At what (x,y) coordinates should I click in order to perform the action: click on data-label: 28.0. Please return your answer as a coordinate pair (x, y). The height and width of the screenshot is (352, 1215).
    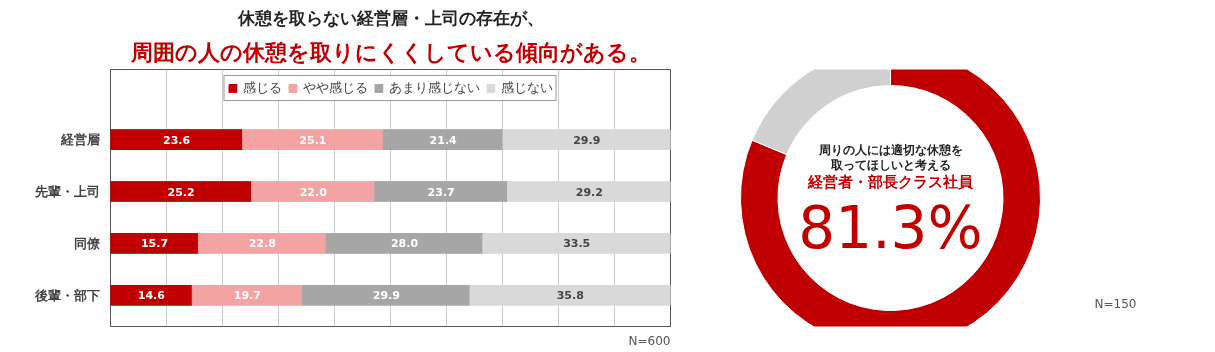
    Looking at the image, I should click on (404, 244).